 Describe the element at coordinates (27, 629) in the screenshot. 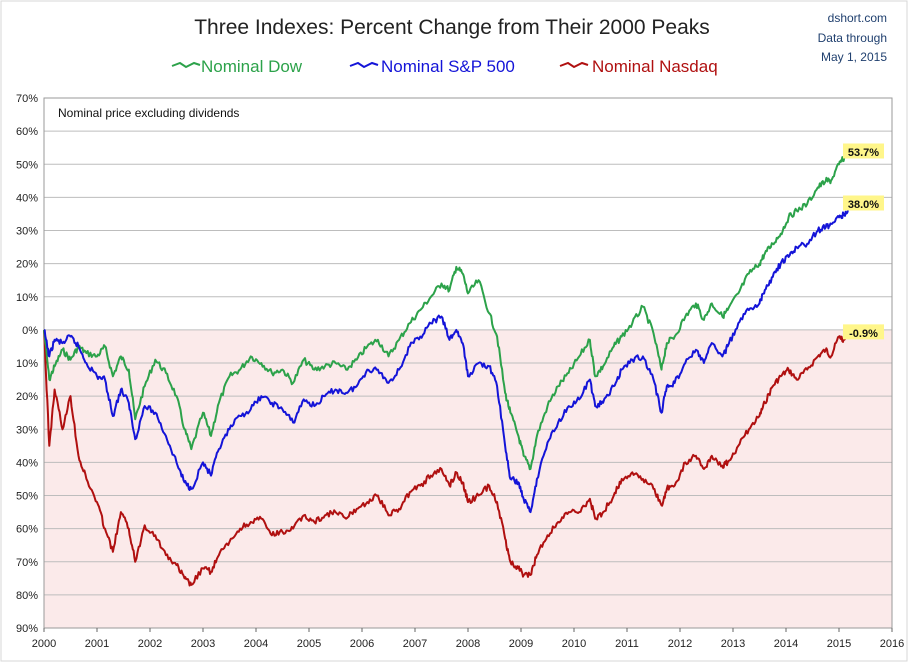

I see `y-tick-label: 90%` at that location.